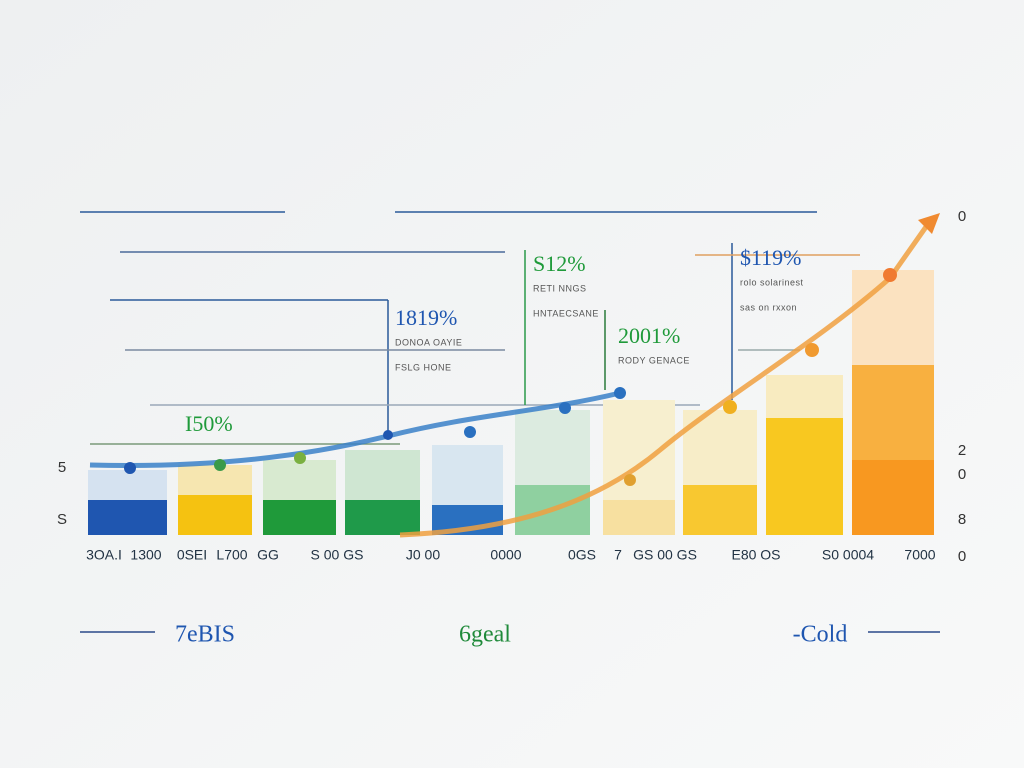 The width and height of the screenshot is (1024, 768). I want to click on callout-text: FSLG HONE, so click(423, 367).